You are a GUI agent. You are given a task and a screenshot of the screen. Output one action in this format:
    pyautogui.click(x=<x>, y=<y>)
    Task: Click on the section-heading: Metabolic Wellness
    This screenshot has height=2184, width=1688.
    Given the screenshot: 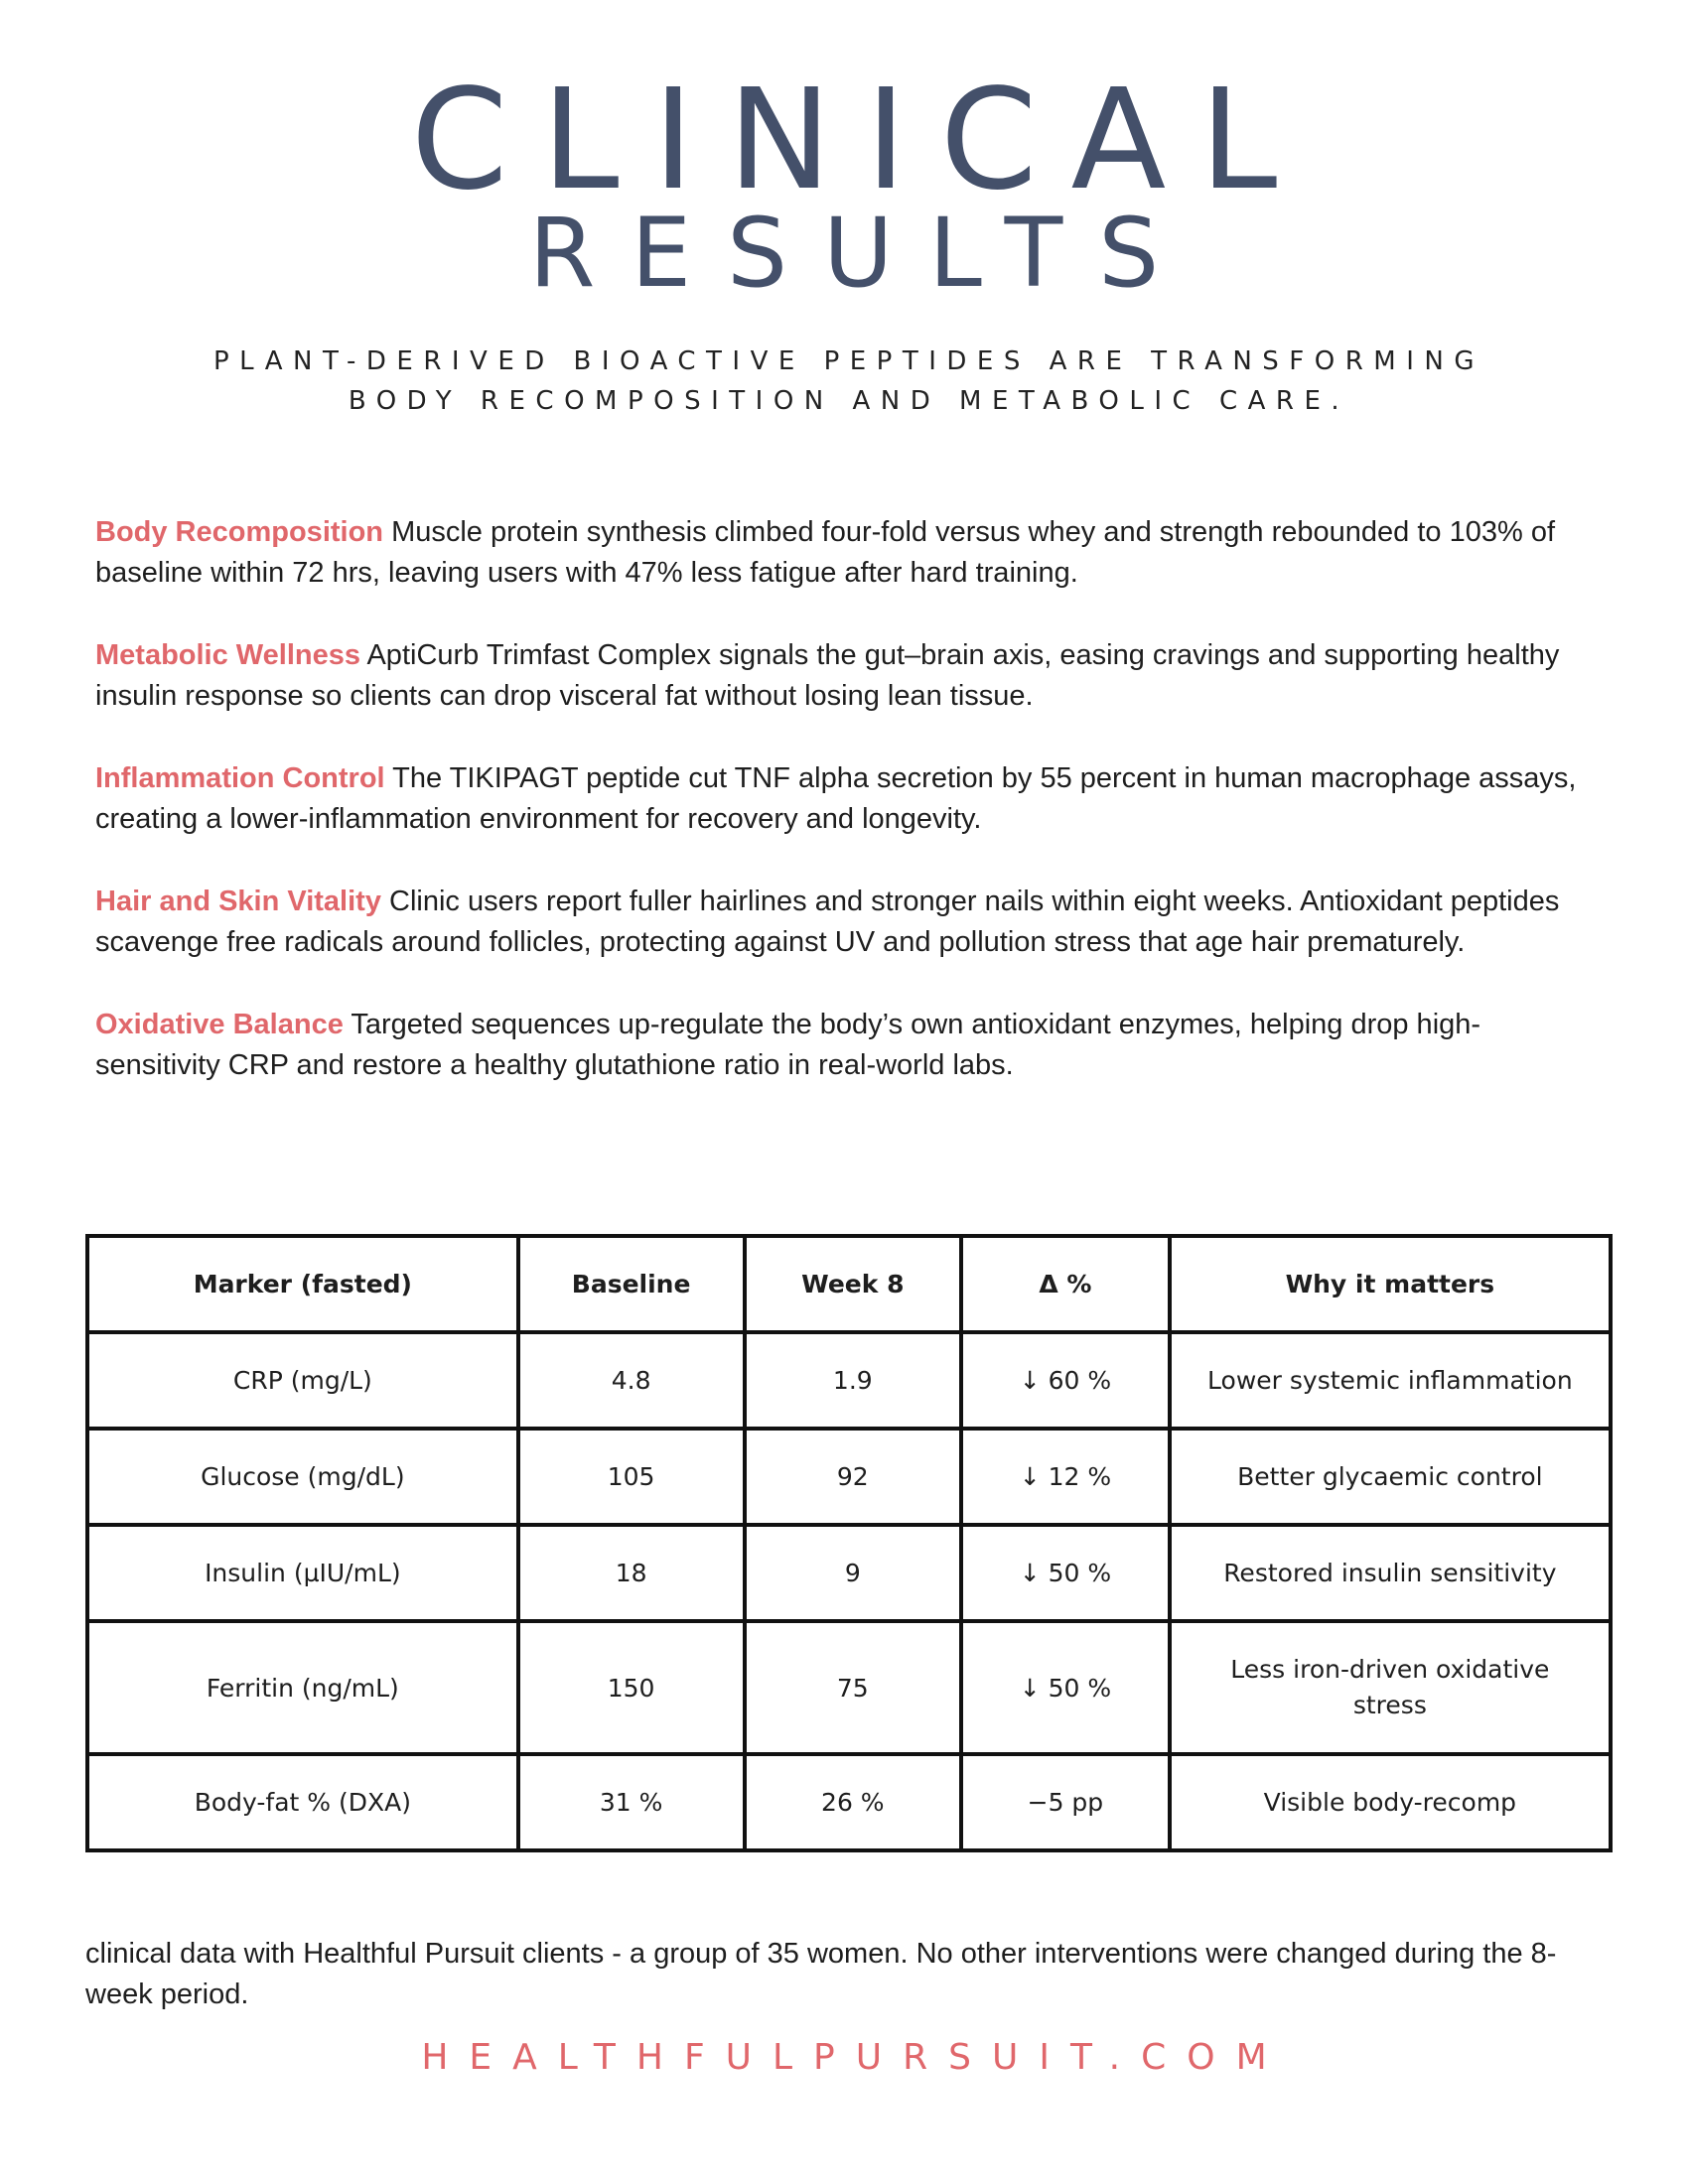 What is the action you would take?
    pyautogui.click(x=227, y=655)
    